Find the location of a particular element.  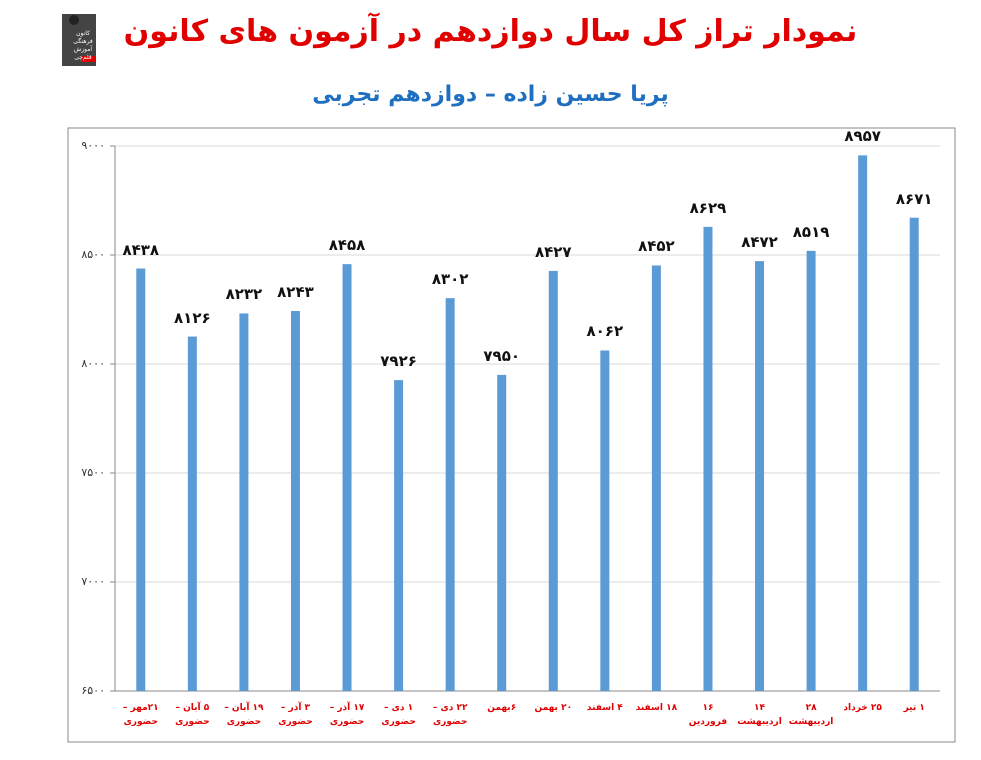

y-tick-label: ۸۰۰۰ is located at coordinates (93, 363).